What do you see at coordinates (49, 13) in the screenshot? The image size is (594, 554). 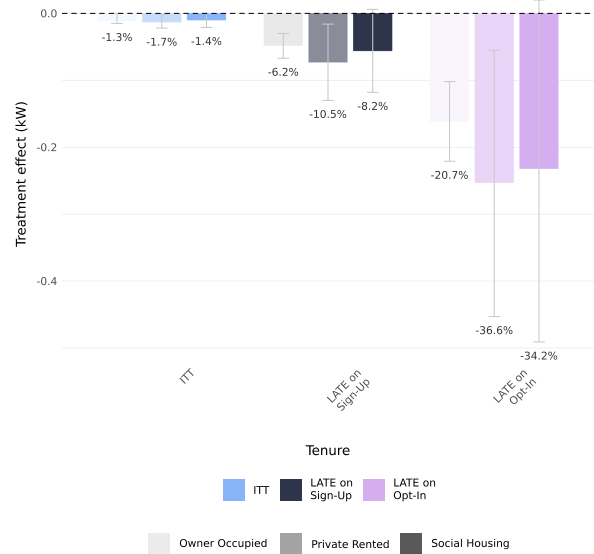 I see `y-tick-label: 0.0` at bounding box center [49, 13].